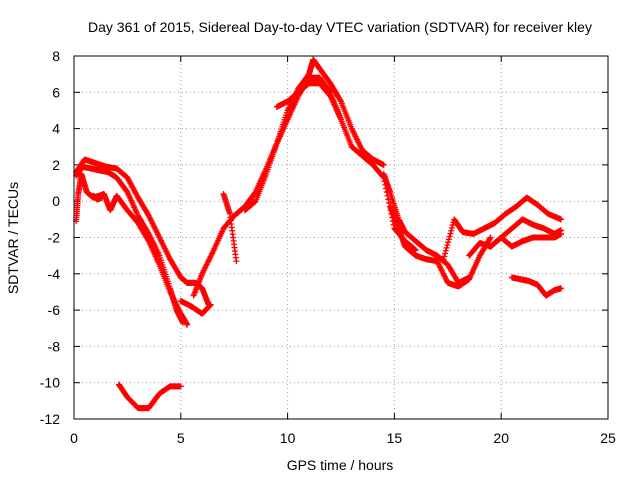 The image size is (640, 480). Describe the element at coordinates (54, 274) in the screenshot. I see `y-tick-label: -4` at that location.